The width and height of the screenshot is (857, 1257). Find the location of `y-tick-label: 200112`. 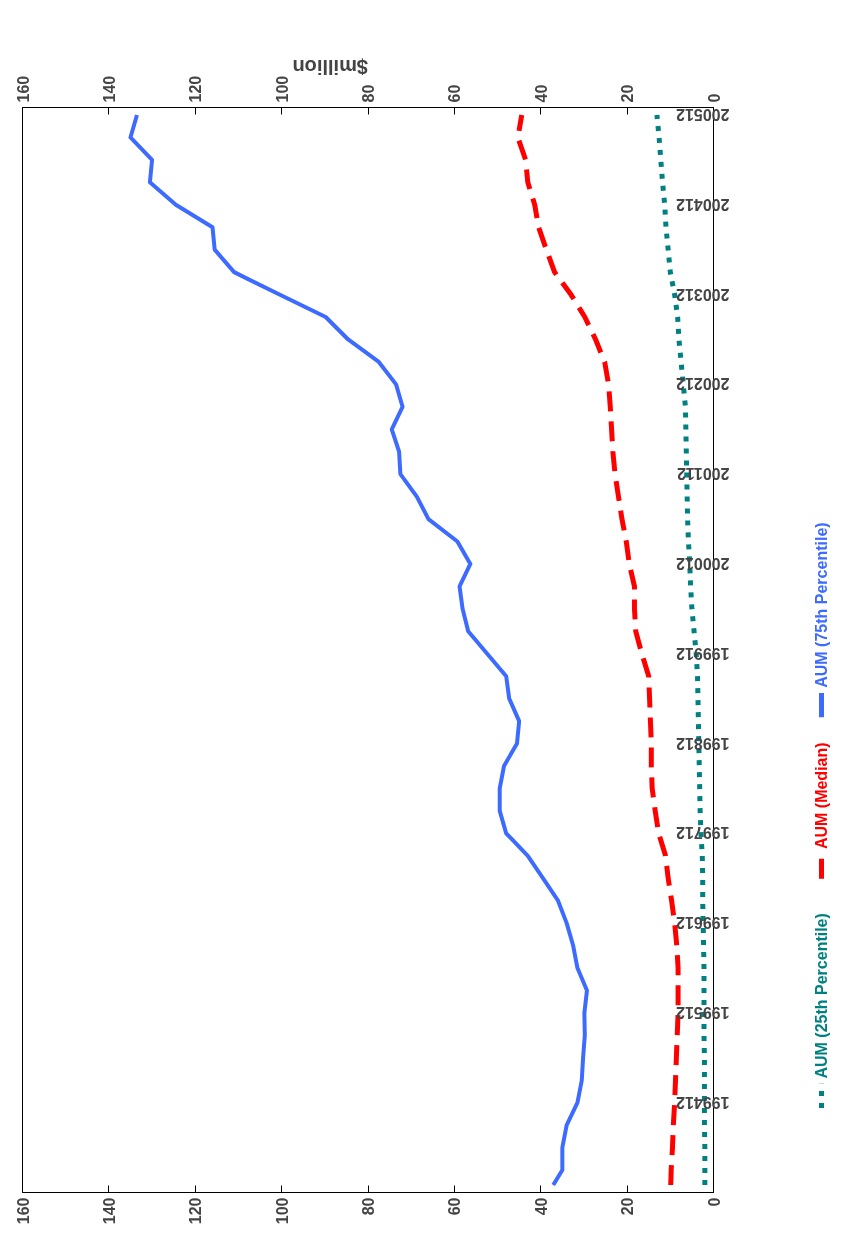

y-tick-label: 200112 is located at coordinates (703, 474).